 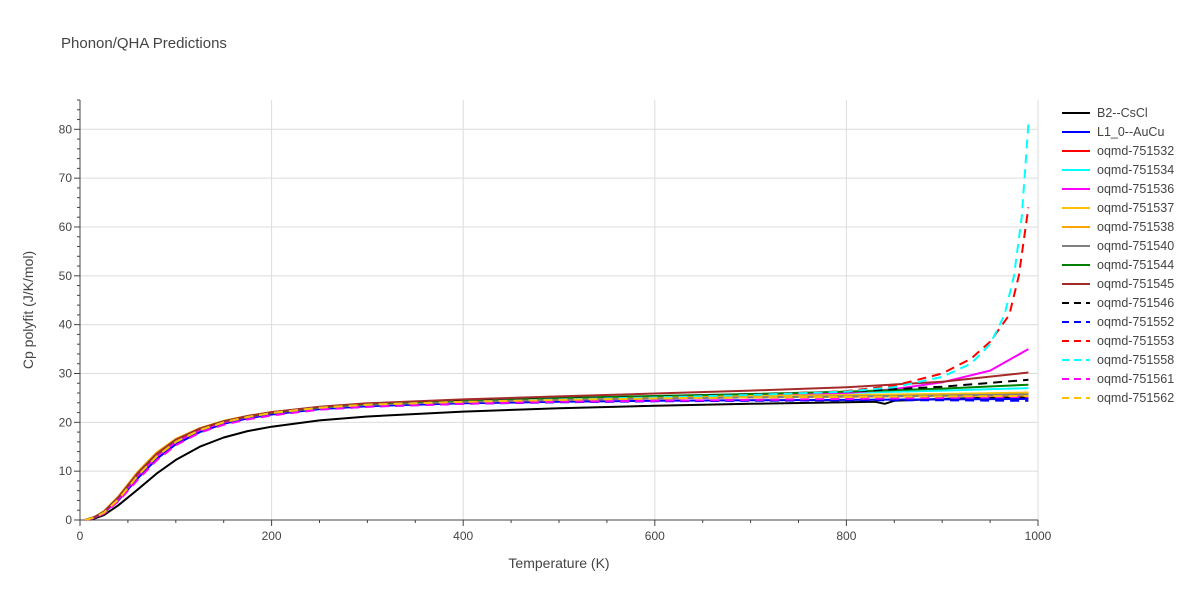 I want to click on legend-label: oqmd-751532, so click(x=1136, y=151).